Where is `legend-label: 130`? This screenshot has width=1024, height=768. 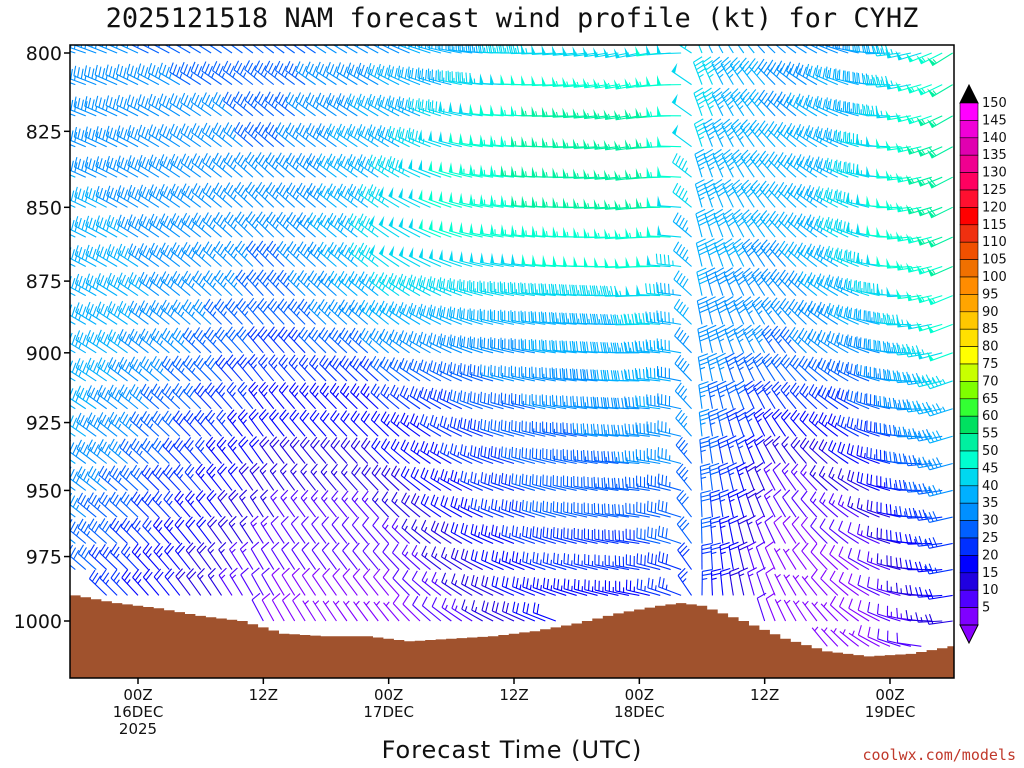 legend-label: 130 is located at coordinates (994, 173).